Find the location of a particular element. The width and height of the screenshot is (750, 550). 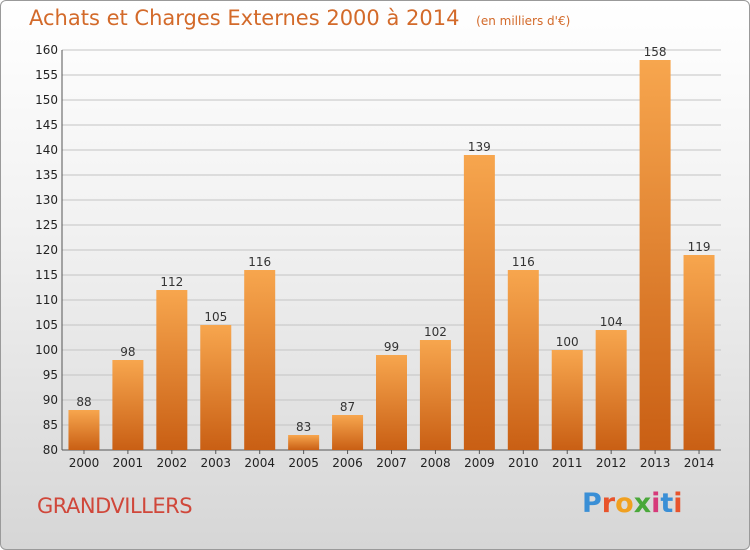

y-tick-label: 95 is located at coordinates (50, 375).